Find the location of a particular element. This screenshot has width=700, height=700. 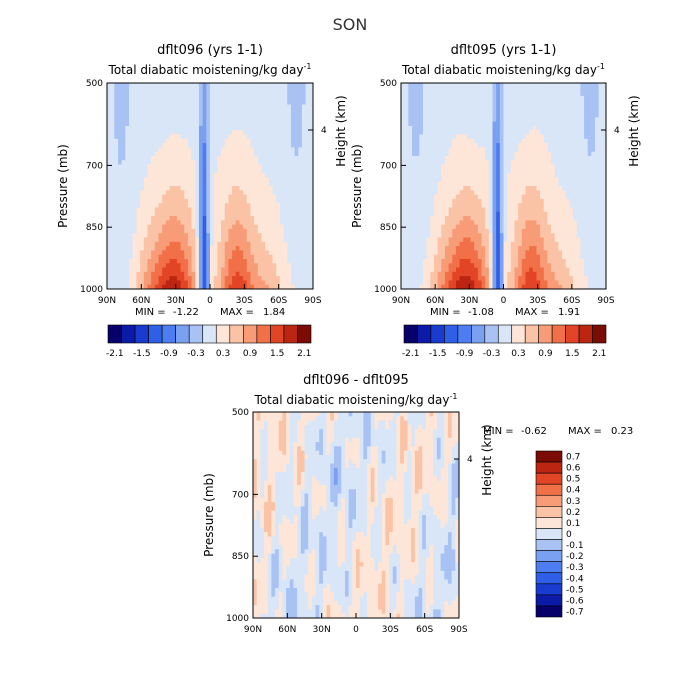

panel-title: dflt095 (yrs 1-1) is located at coordinates (504, 50).